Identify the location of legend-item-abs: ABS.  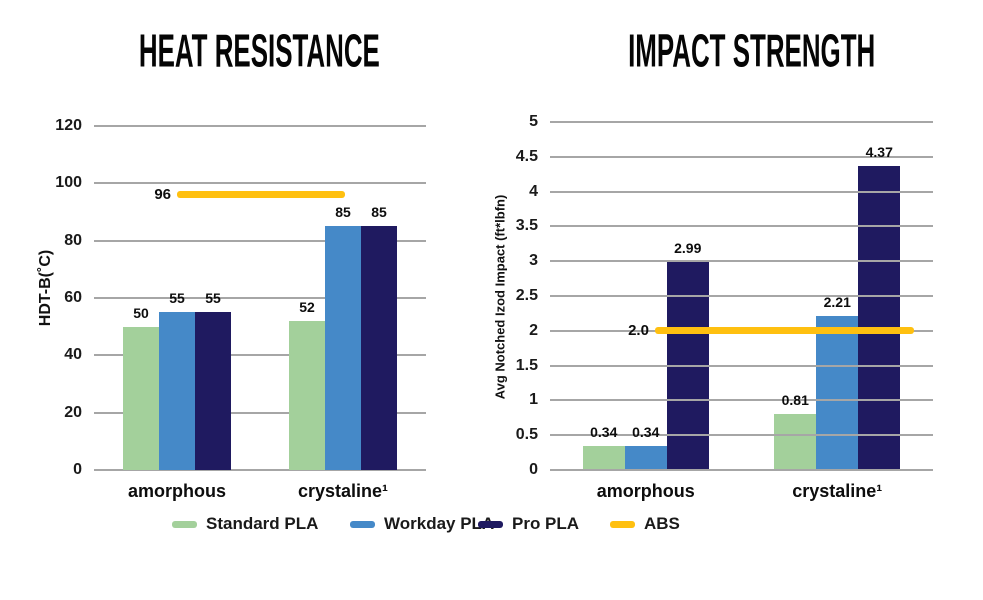
(645, 524).